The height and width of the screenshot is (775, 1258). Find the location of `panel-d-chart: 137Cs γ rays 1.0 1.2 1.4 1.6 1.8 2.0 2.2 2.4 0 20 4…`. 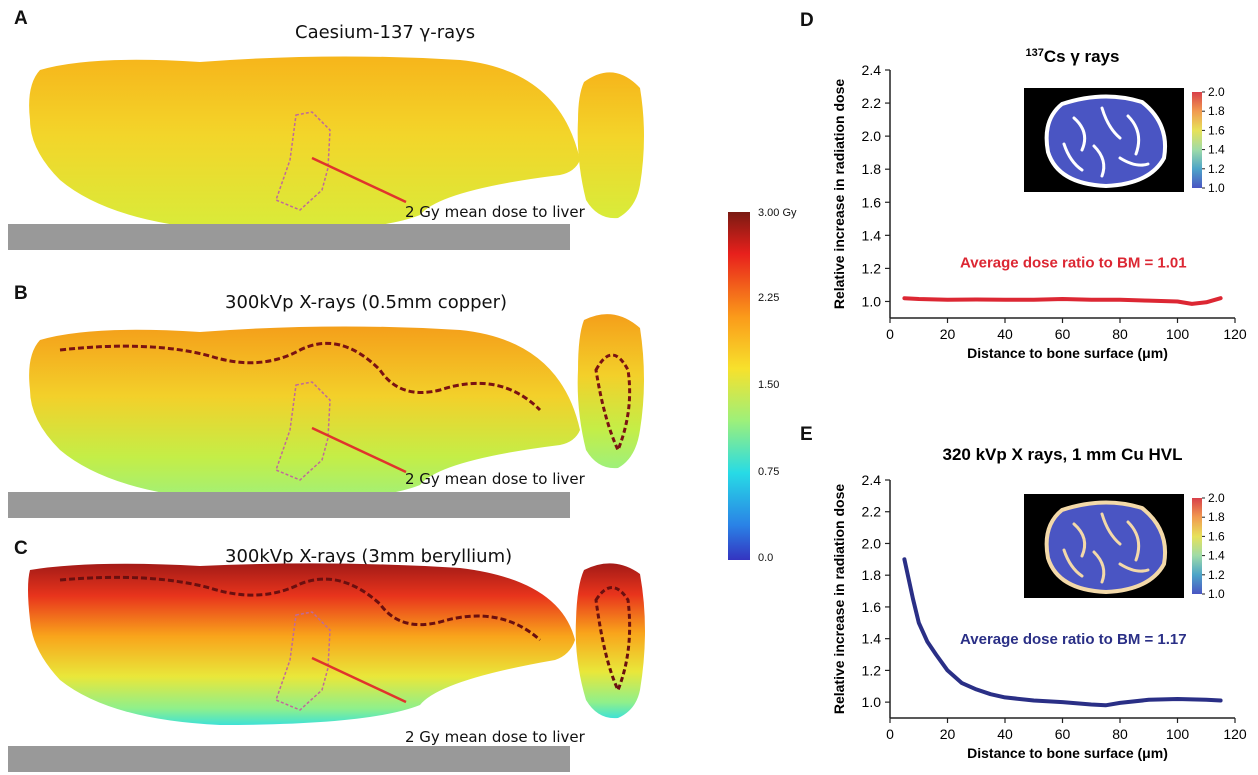

panel-d-chart: 137Cs γ rays 1.0 1.2 1.4 1.6 1.8 2.0 2.2 2.4 0 20 4… is located at coordinates (1039, 204).